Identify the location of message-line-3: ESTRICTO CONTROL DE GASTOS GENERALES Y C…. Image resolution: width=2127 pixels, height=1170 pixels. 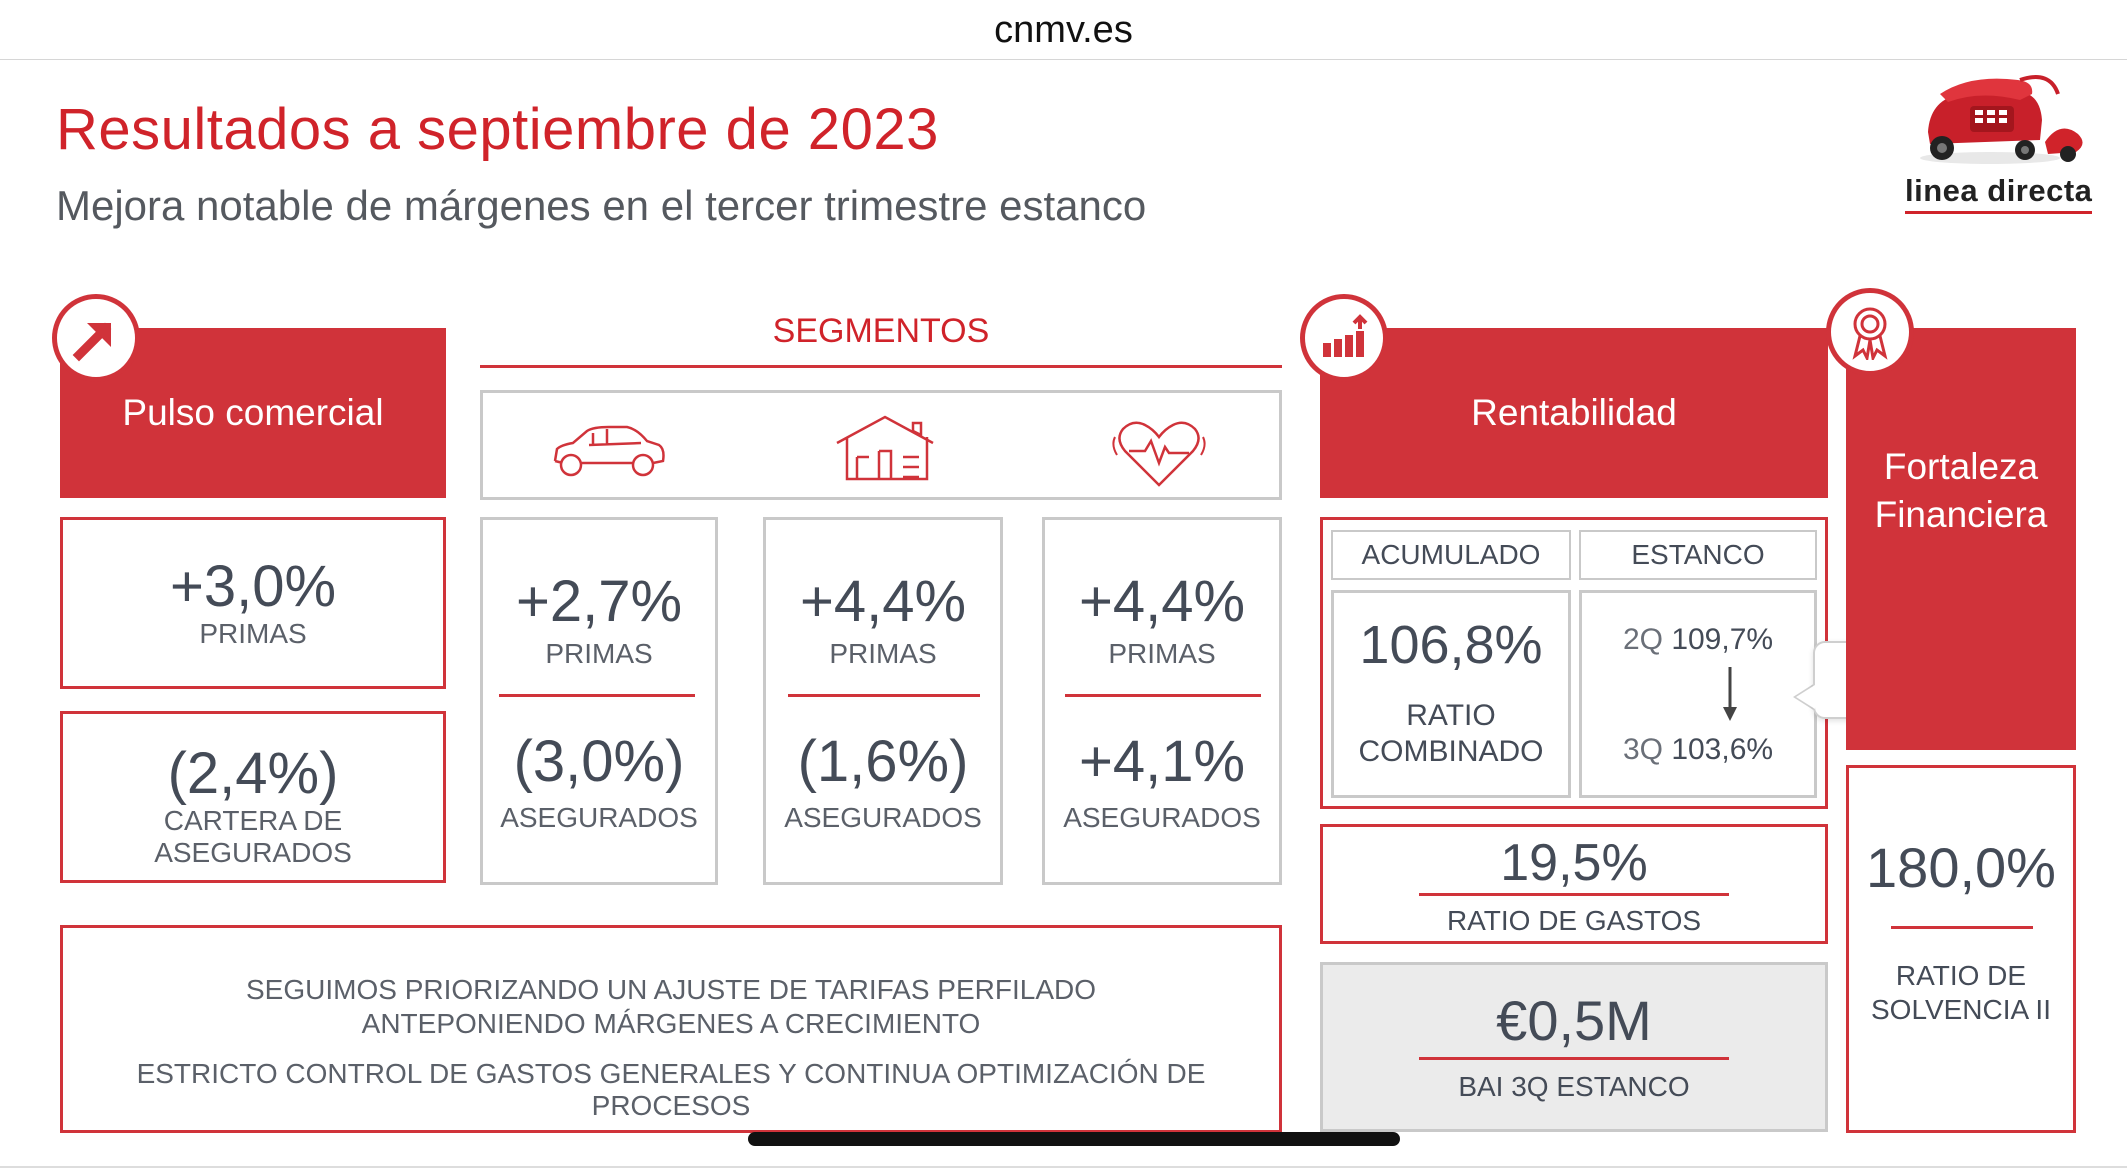
(671, 1089).